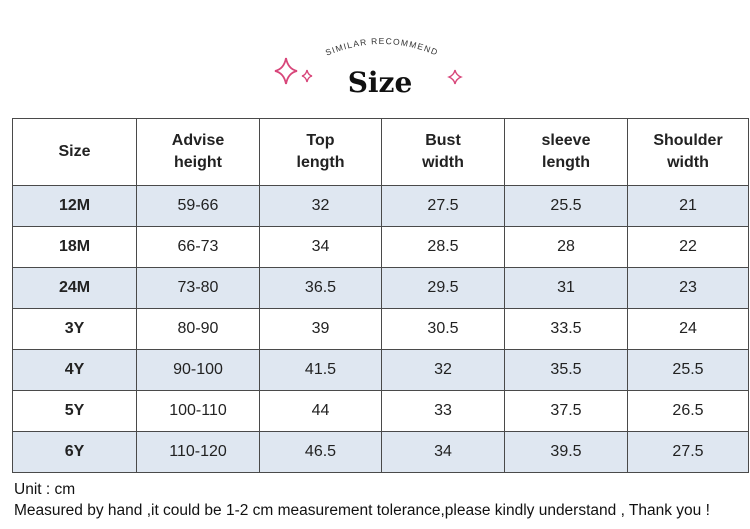  Describe the element at coordinates (198, 140) in the screenshot. I see `header-text: Advise` at that location.